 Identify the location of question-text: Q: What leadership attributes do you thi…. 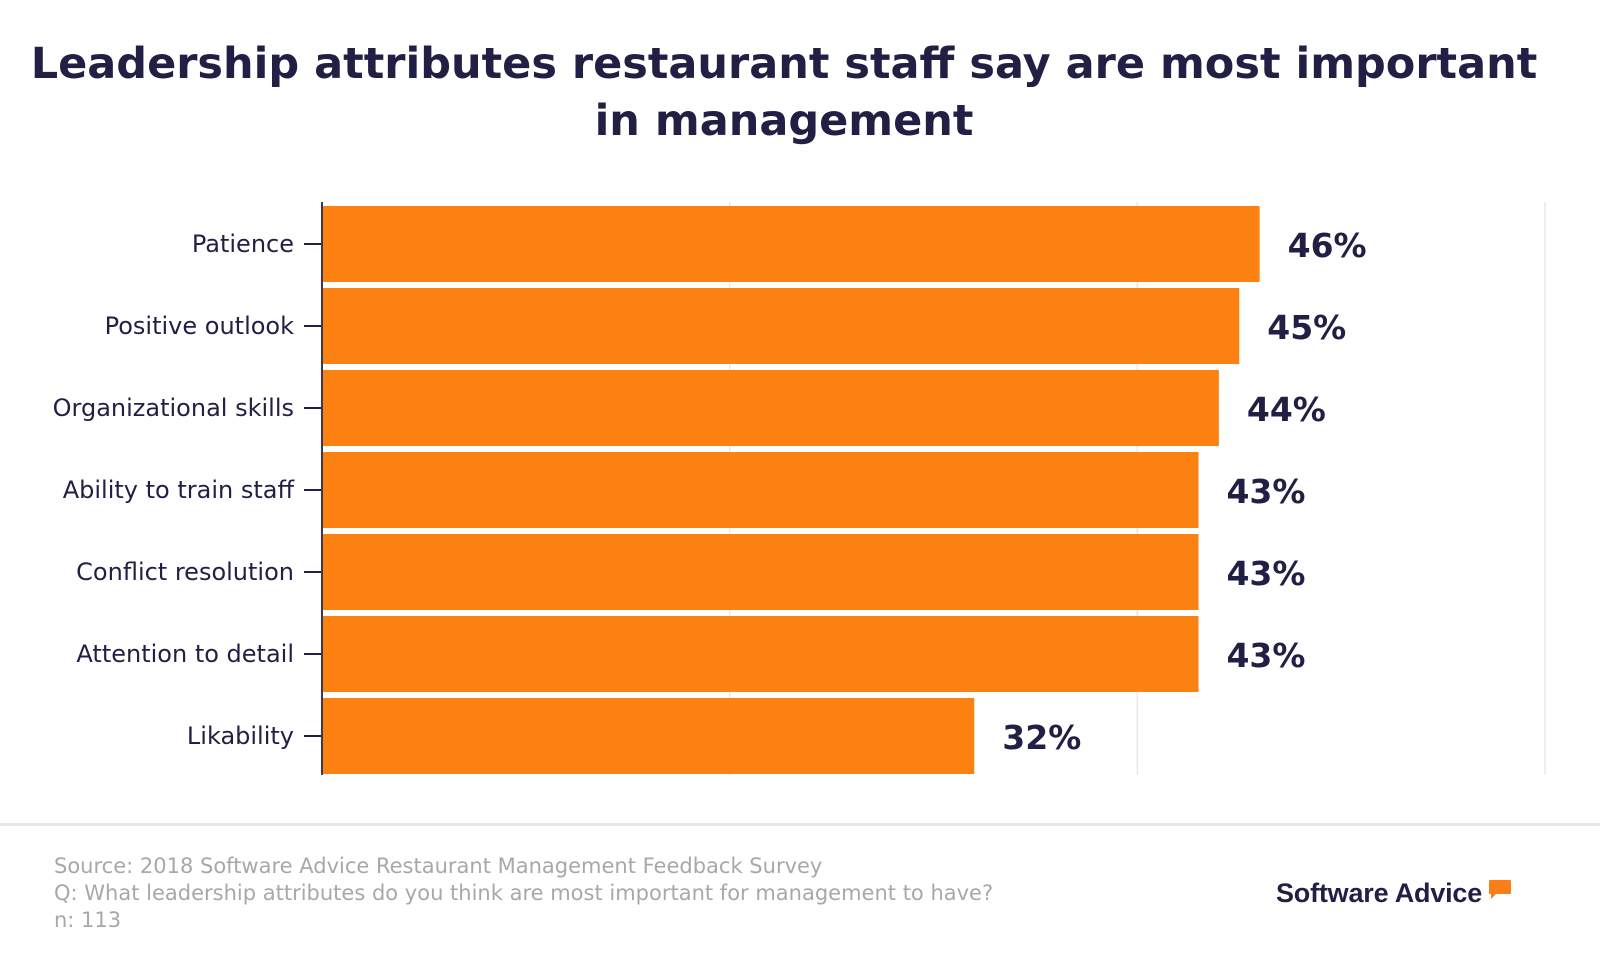
(524, 893).